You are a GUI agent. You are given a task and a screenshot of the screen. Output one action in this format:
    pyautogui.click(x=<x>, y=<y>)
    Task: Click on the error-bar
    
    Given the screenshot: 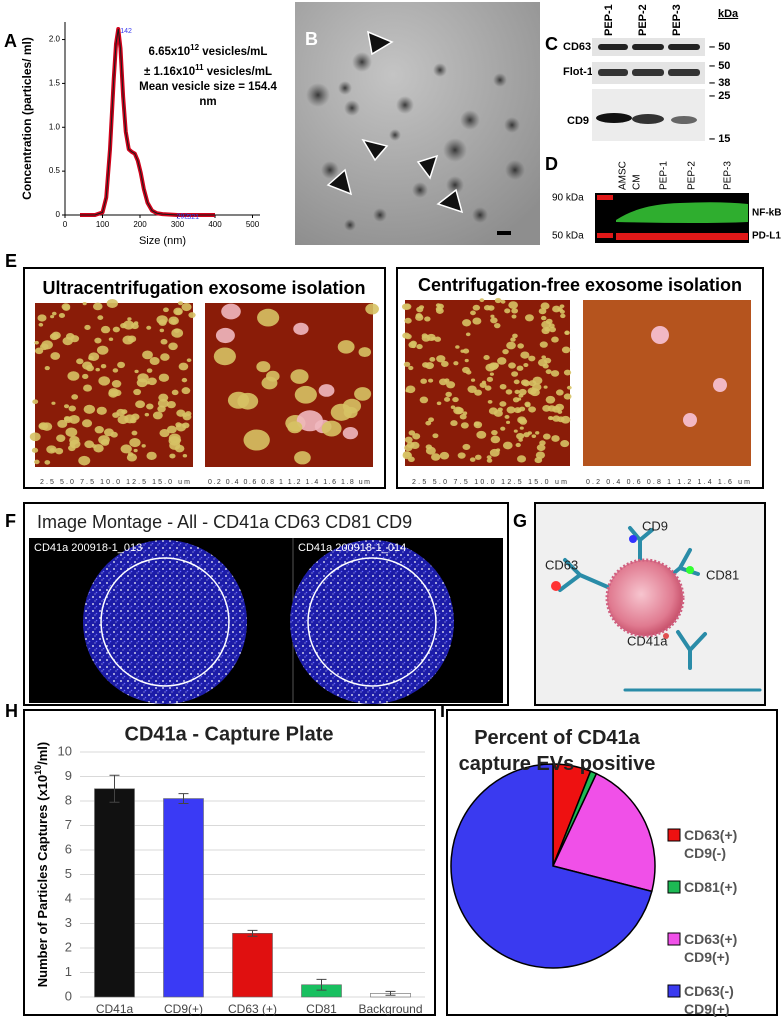 What is the action you would take?
    pyautogui.click(x=252, y=933)
    